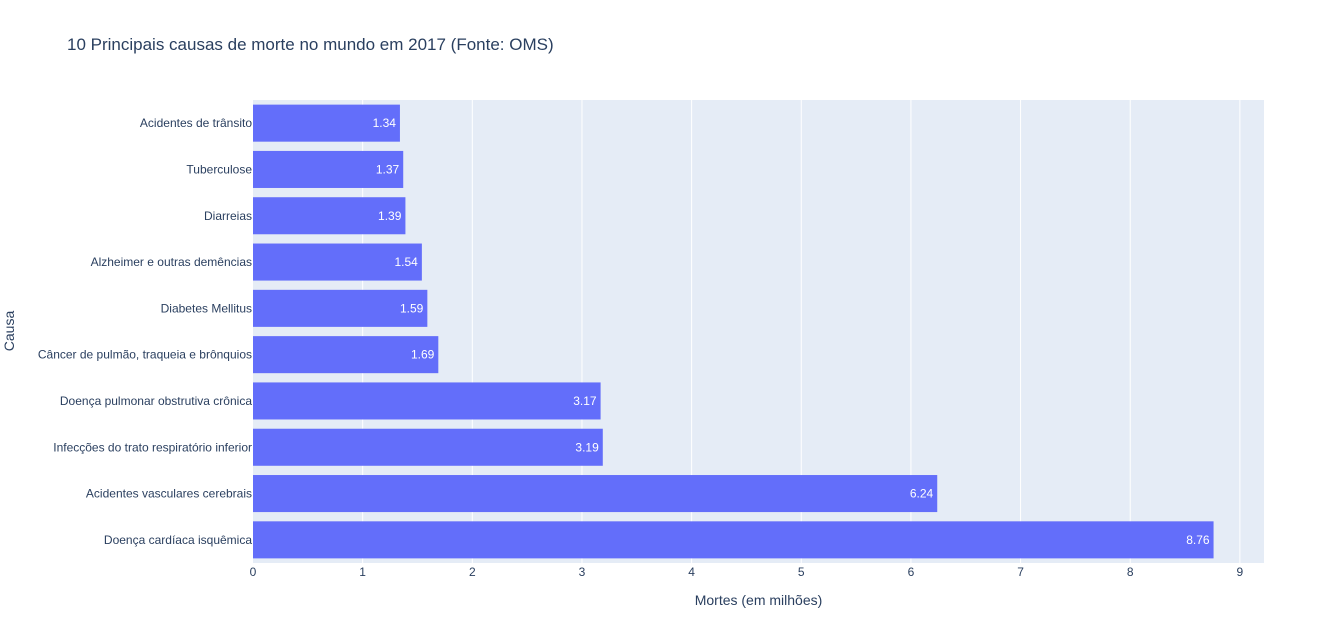 This screenshot has width=1344, height=643. Describe the element at coordinates (362, 572) in the screenshot. I see `x-tick-label: 1` at that location.